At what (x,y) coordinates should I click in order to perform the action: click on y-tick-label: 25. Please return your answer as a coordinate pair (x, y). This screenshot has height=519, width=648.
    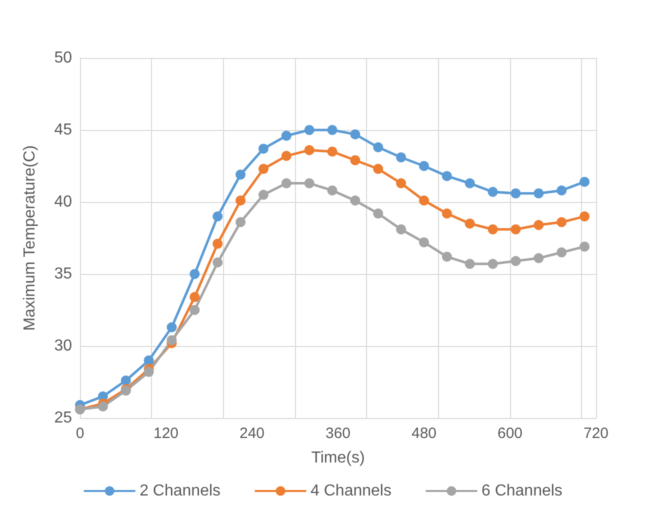
    Looking at the image, I should click on (63, 418).